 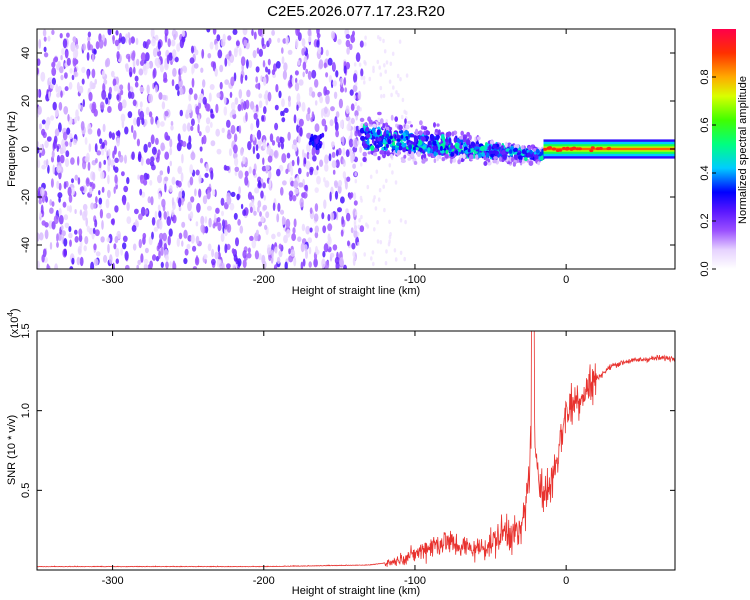 I want to click on colorbar-tick-label: 0.8, so click(x=705, y=76).